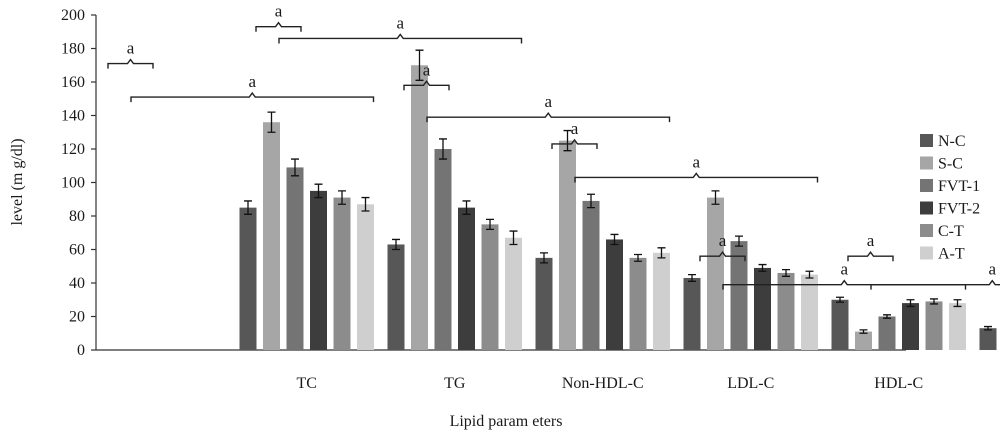 The image size is (1000, 439). Describe the element at coordinates (248, 278) in the screenshot. I see `bar-n-c-tc` at that location.